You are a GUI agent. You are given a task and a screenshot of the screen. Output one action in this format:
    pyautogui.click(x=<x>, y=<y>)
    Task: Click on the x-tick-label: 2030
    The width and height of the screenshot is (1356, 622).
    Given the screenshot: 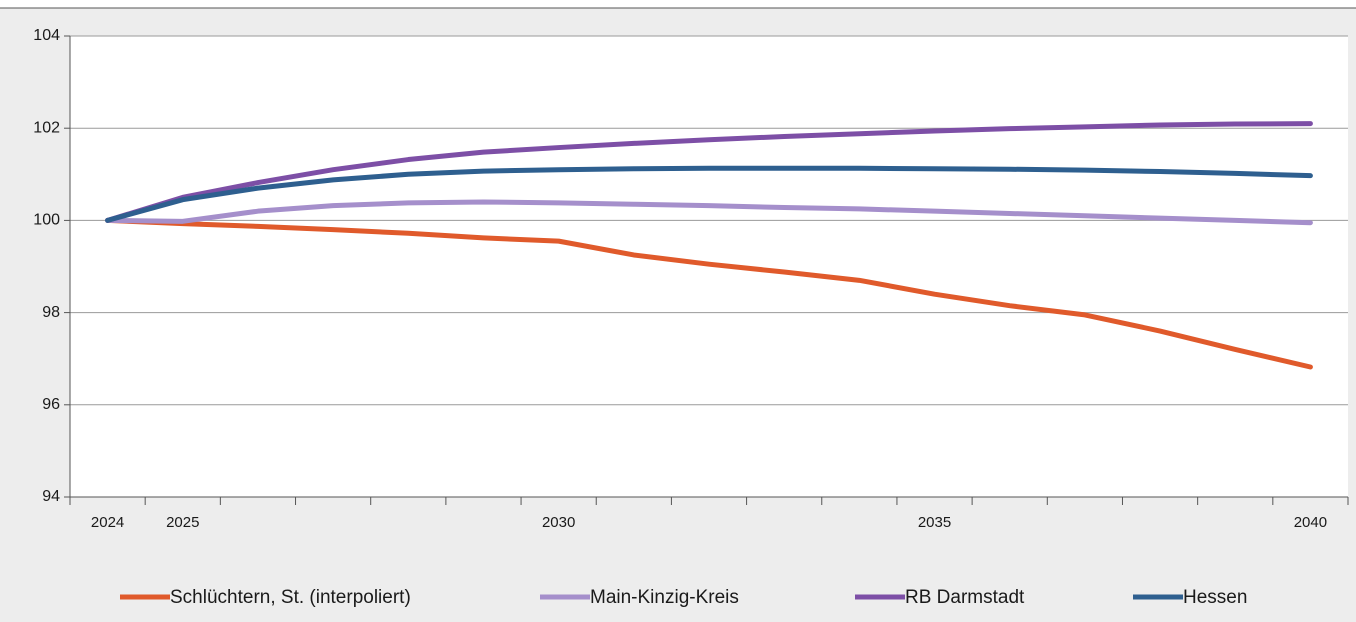 What is the action you would take?
    pyautogui.click(x=558, y=522)
    